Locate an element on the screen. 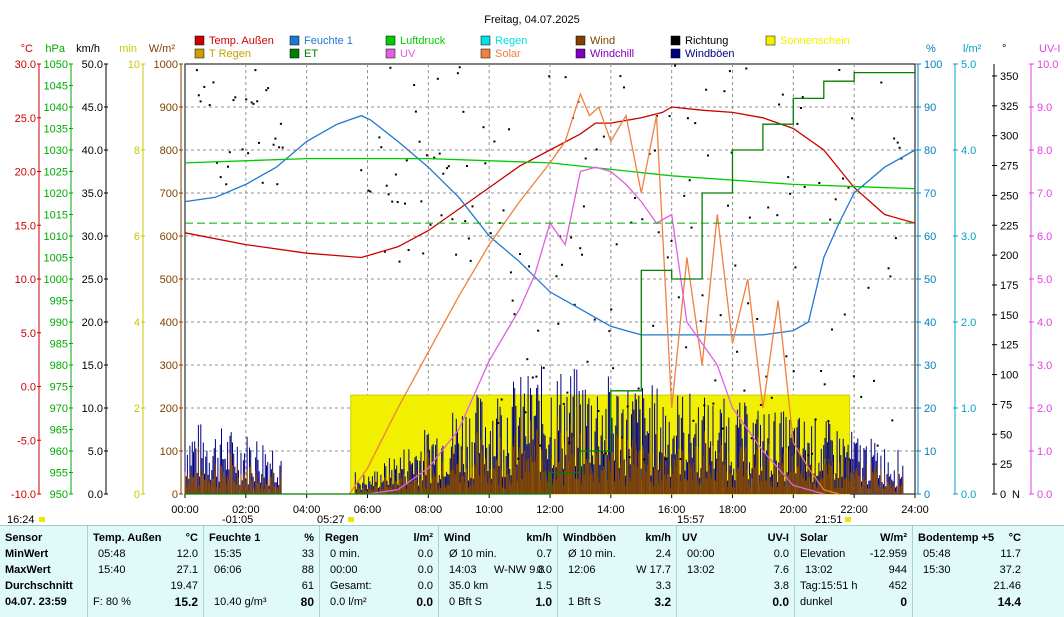  legend-label: Richtung is located at coordinates (706, 41).